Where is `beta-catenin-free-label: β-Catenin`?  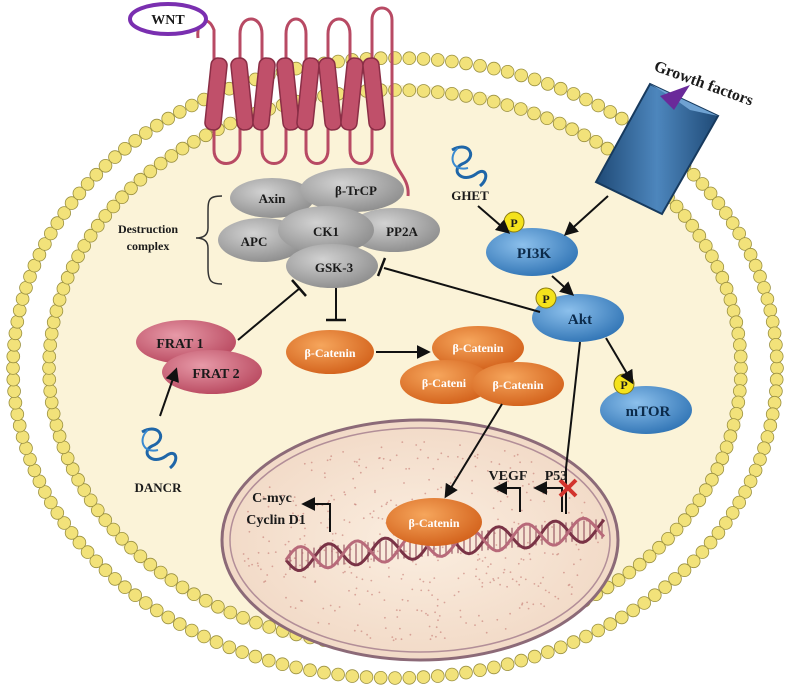 beta-catenin-free-label: β-Catenin is located at coordinates (330, 353).